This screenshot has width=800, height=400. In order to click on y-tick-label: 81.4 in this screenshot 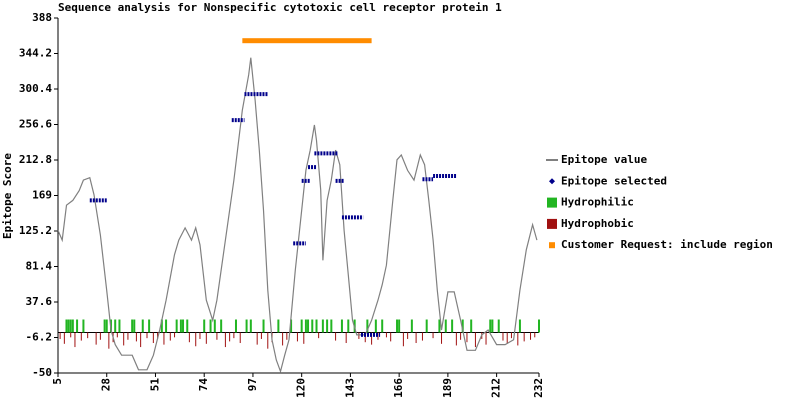, I will do `click(39, 266)`.